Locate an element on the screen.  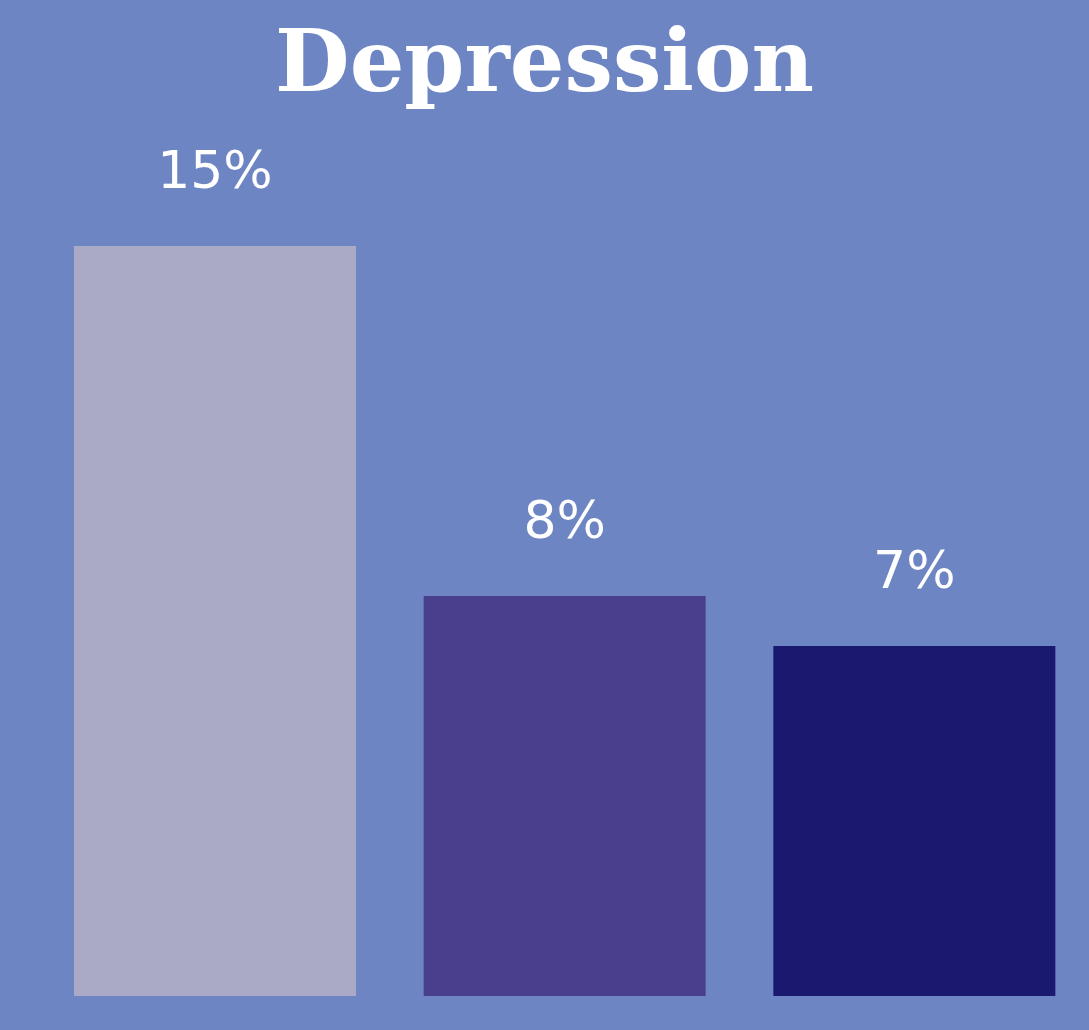
data-label: 15% is located at coordinates (215, 170).